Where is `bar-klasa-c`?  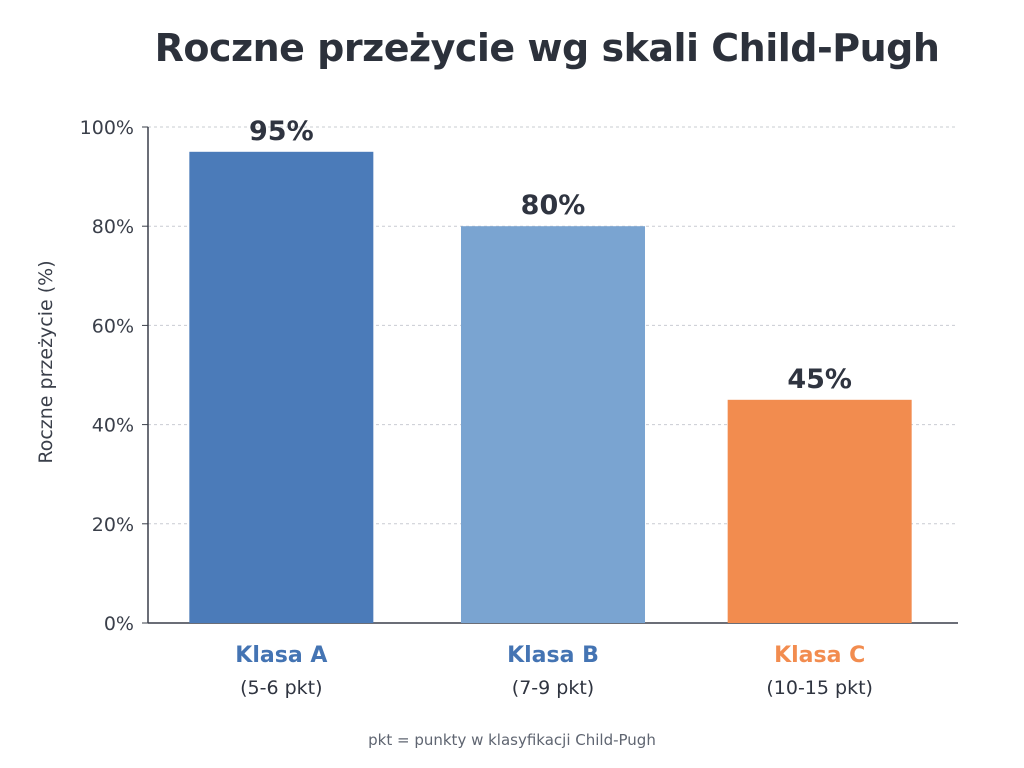 bar-klasa-c is located at coordinates (819, 511).